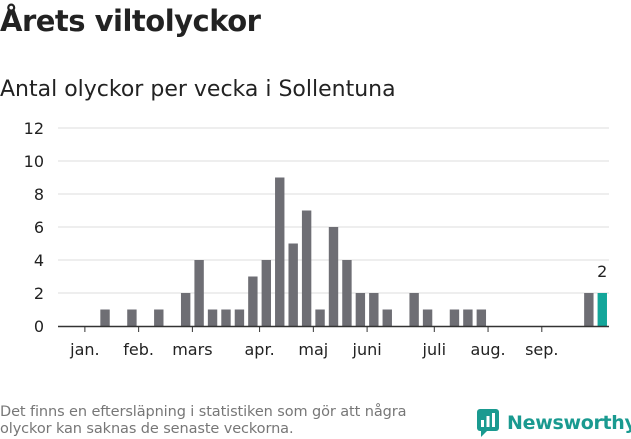 The image size is (631, 439). Describe the element at coordinates (488, 423) in the screenshot. I see `newsworthy-logo-icon` at that location.